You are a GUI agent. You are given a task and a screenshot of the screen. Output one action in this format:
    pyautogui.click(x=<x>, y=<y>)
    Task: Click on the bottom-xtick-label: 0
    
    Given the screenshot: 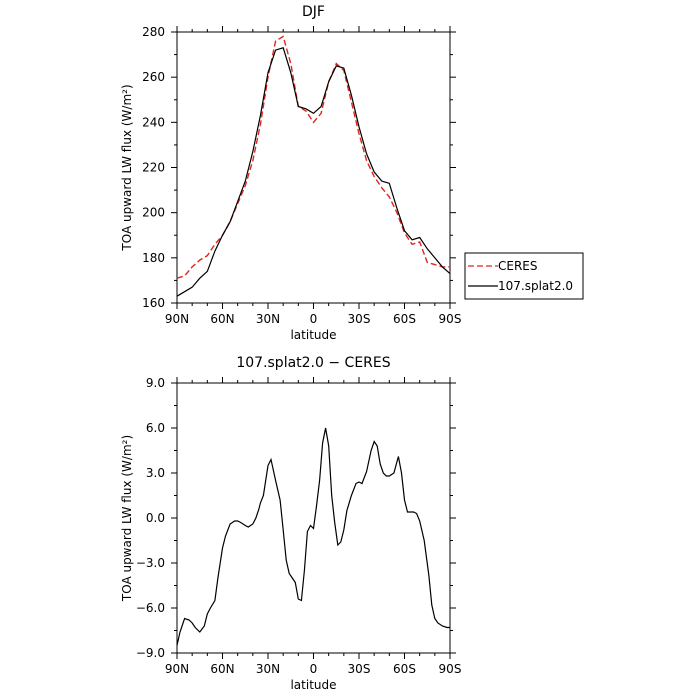 What is the action you would take?
    pyautogui.click(x=314, y=669)
    